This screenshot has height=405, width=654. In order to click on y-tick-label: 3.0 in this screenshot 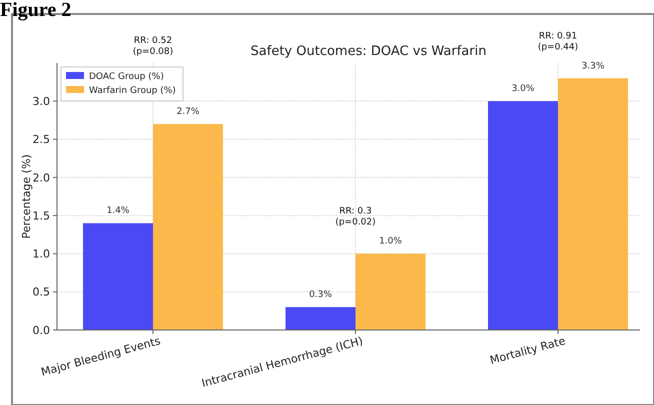, I will do `click(41, 101)`.